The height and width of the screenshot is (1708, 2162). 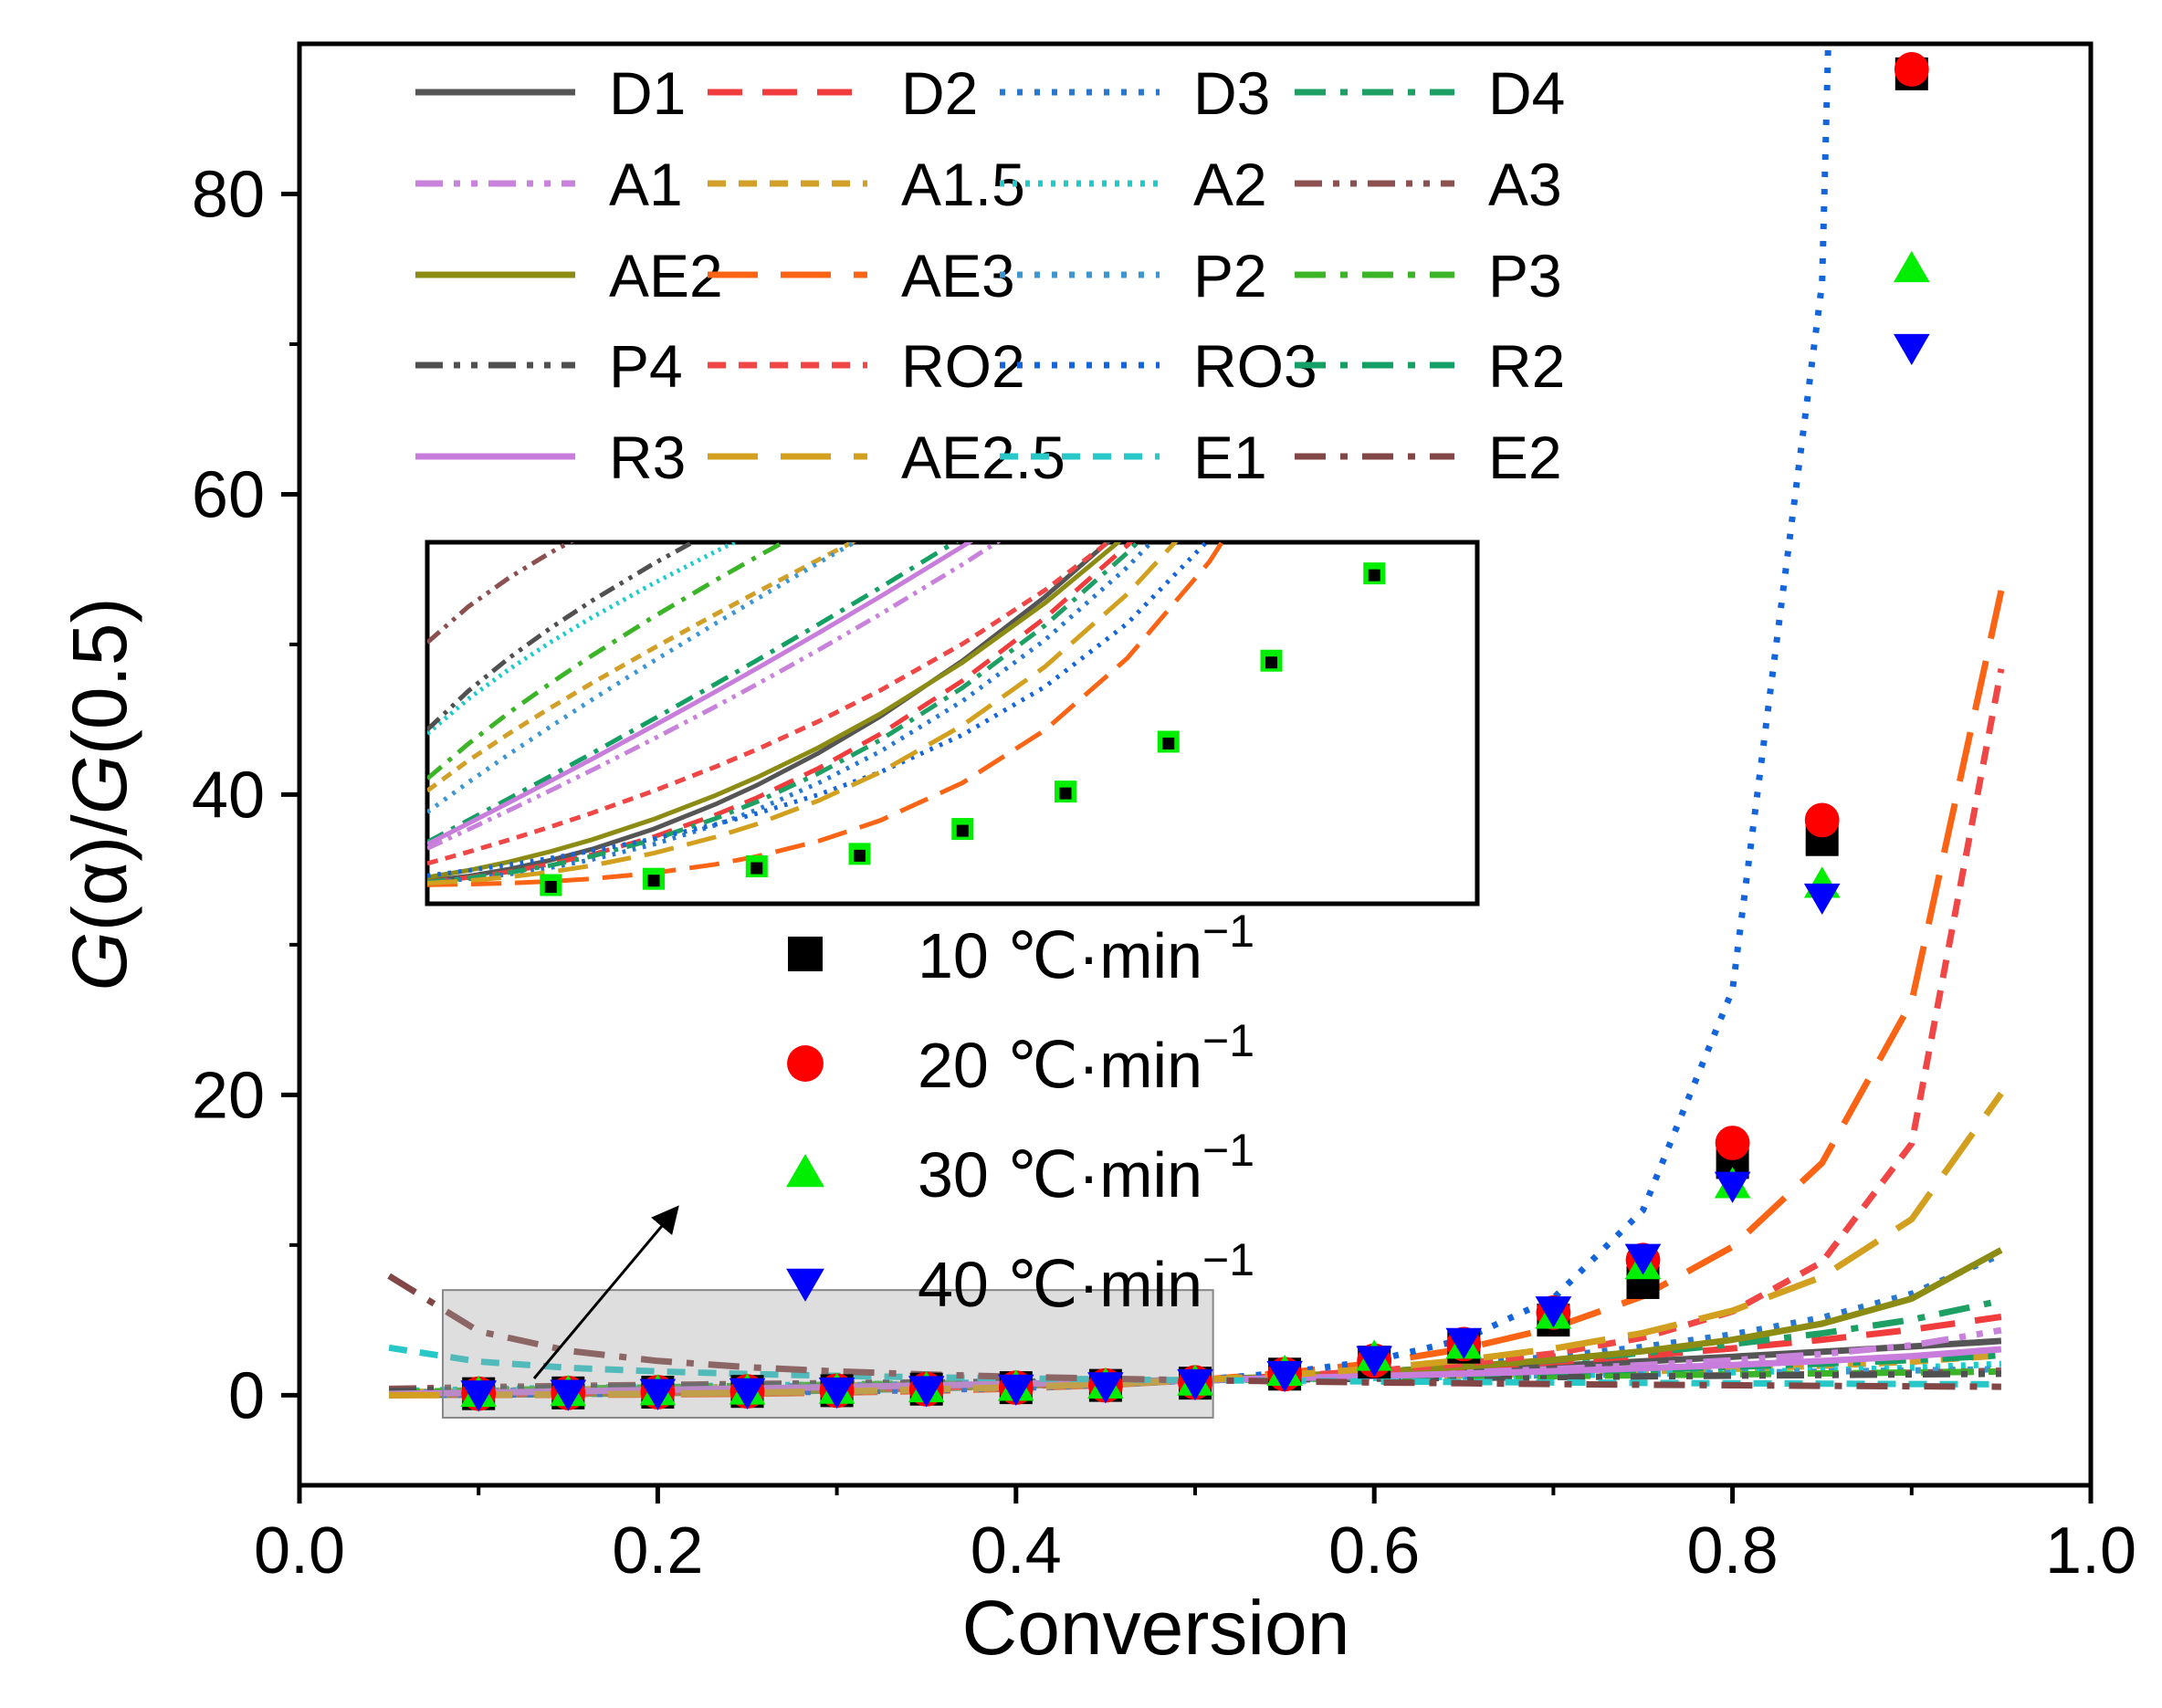 I want to click on inset-curve-d1, so click(x=769, y=713).